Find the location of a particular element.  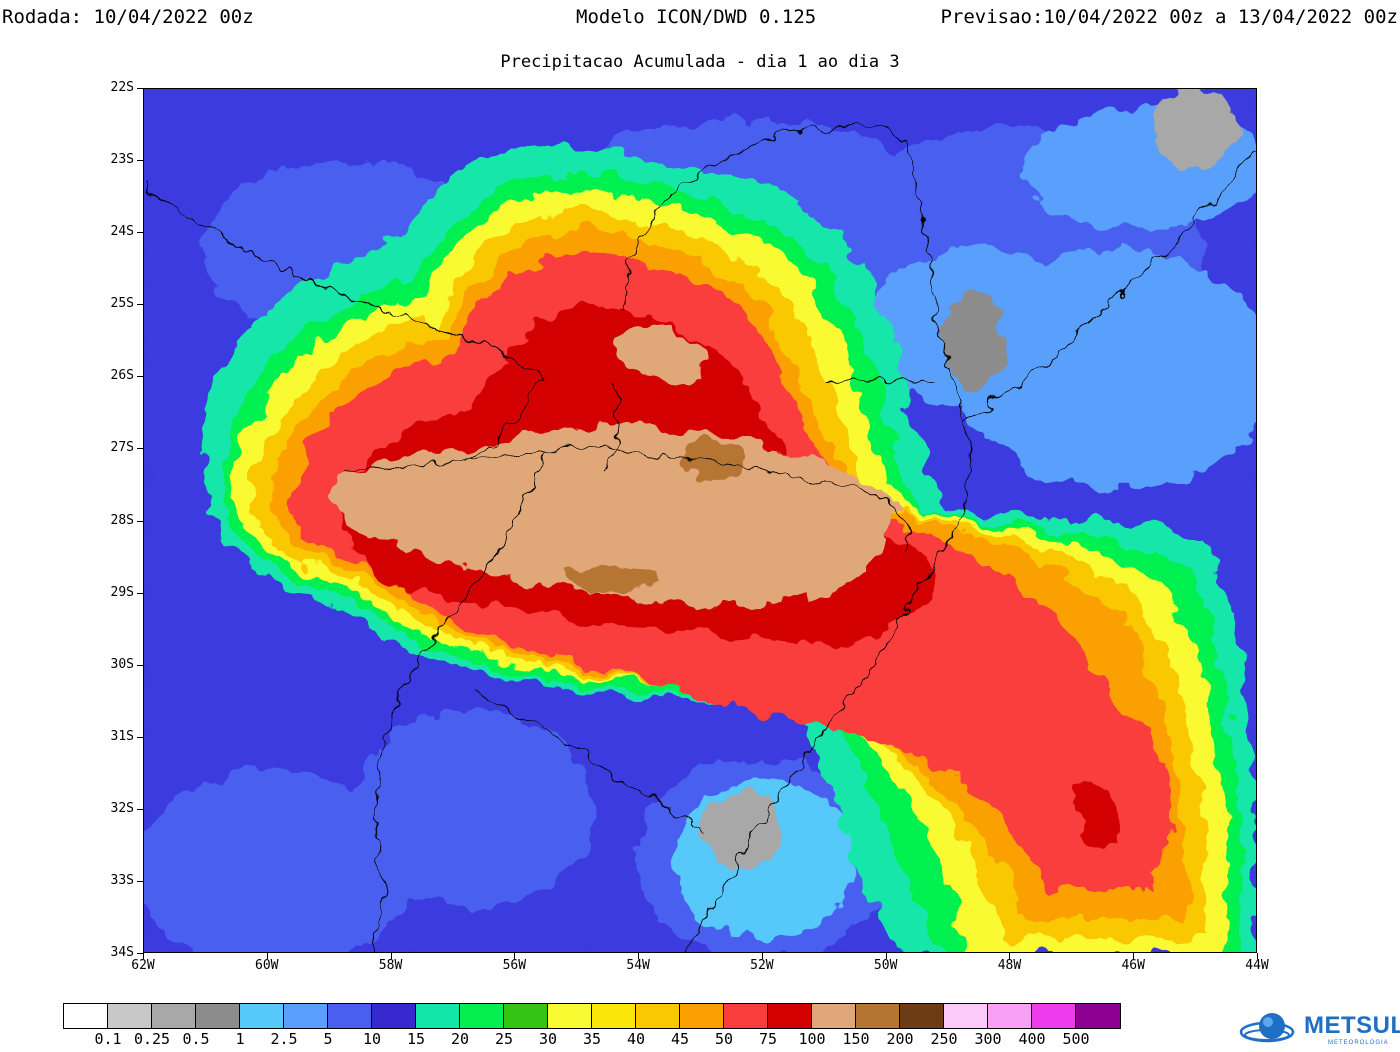

colorbar-label: 1 is located at coordinates (240, 1039).